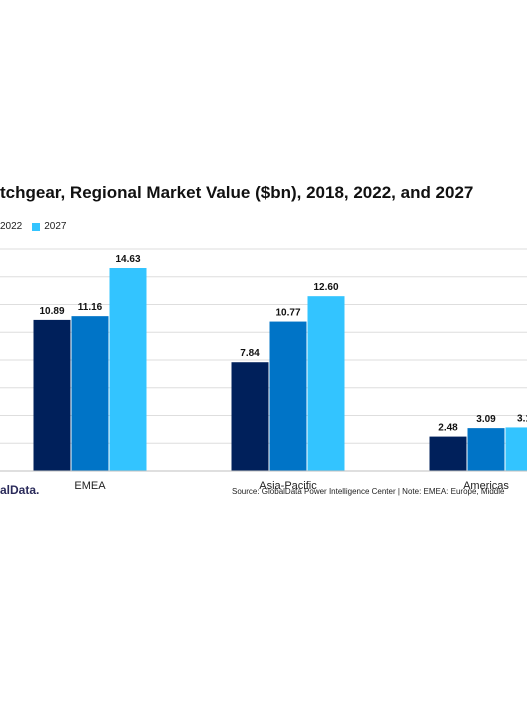 Image resolution: width=527 pixels, height=703 pixels. I want to click on data-label: 7.84, so click(250, 353).